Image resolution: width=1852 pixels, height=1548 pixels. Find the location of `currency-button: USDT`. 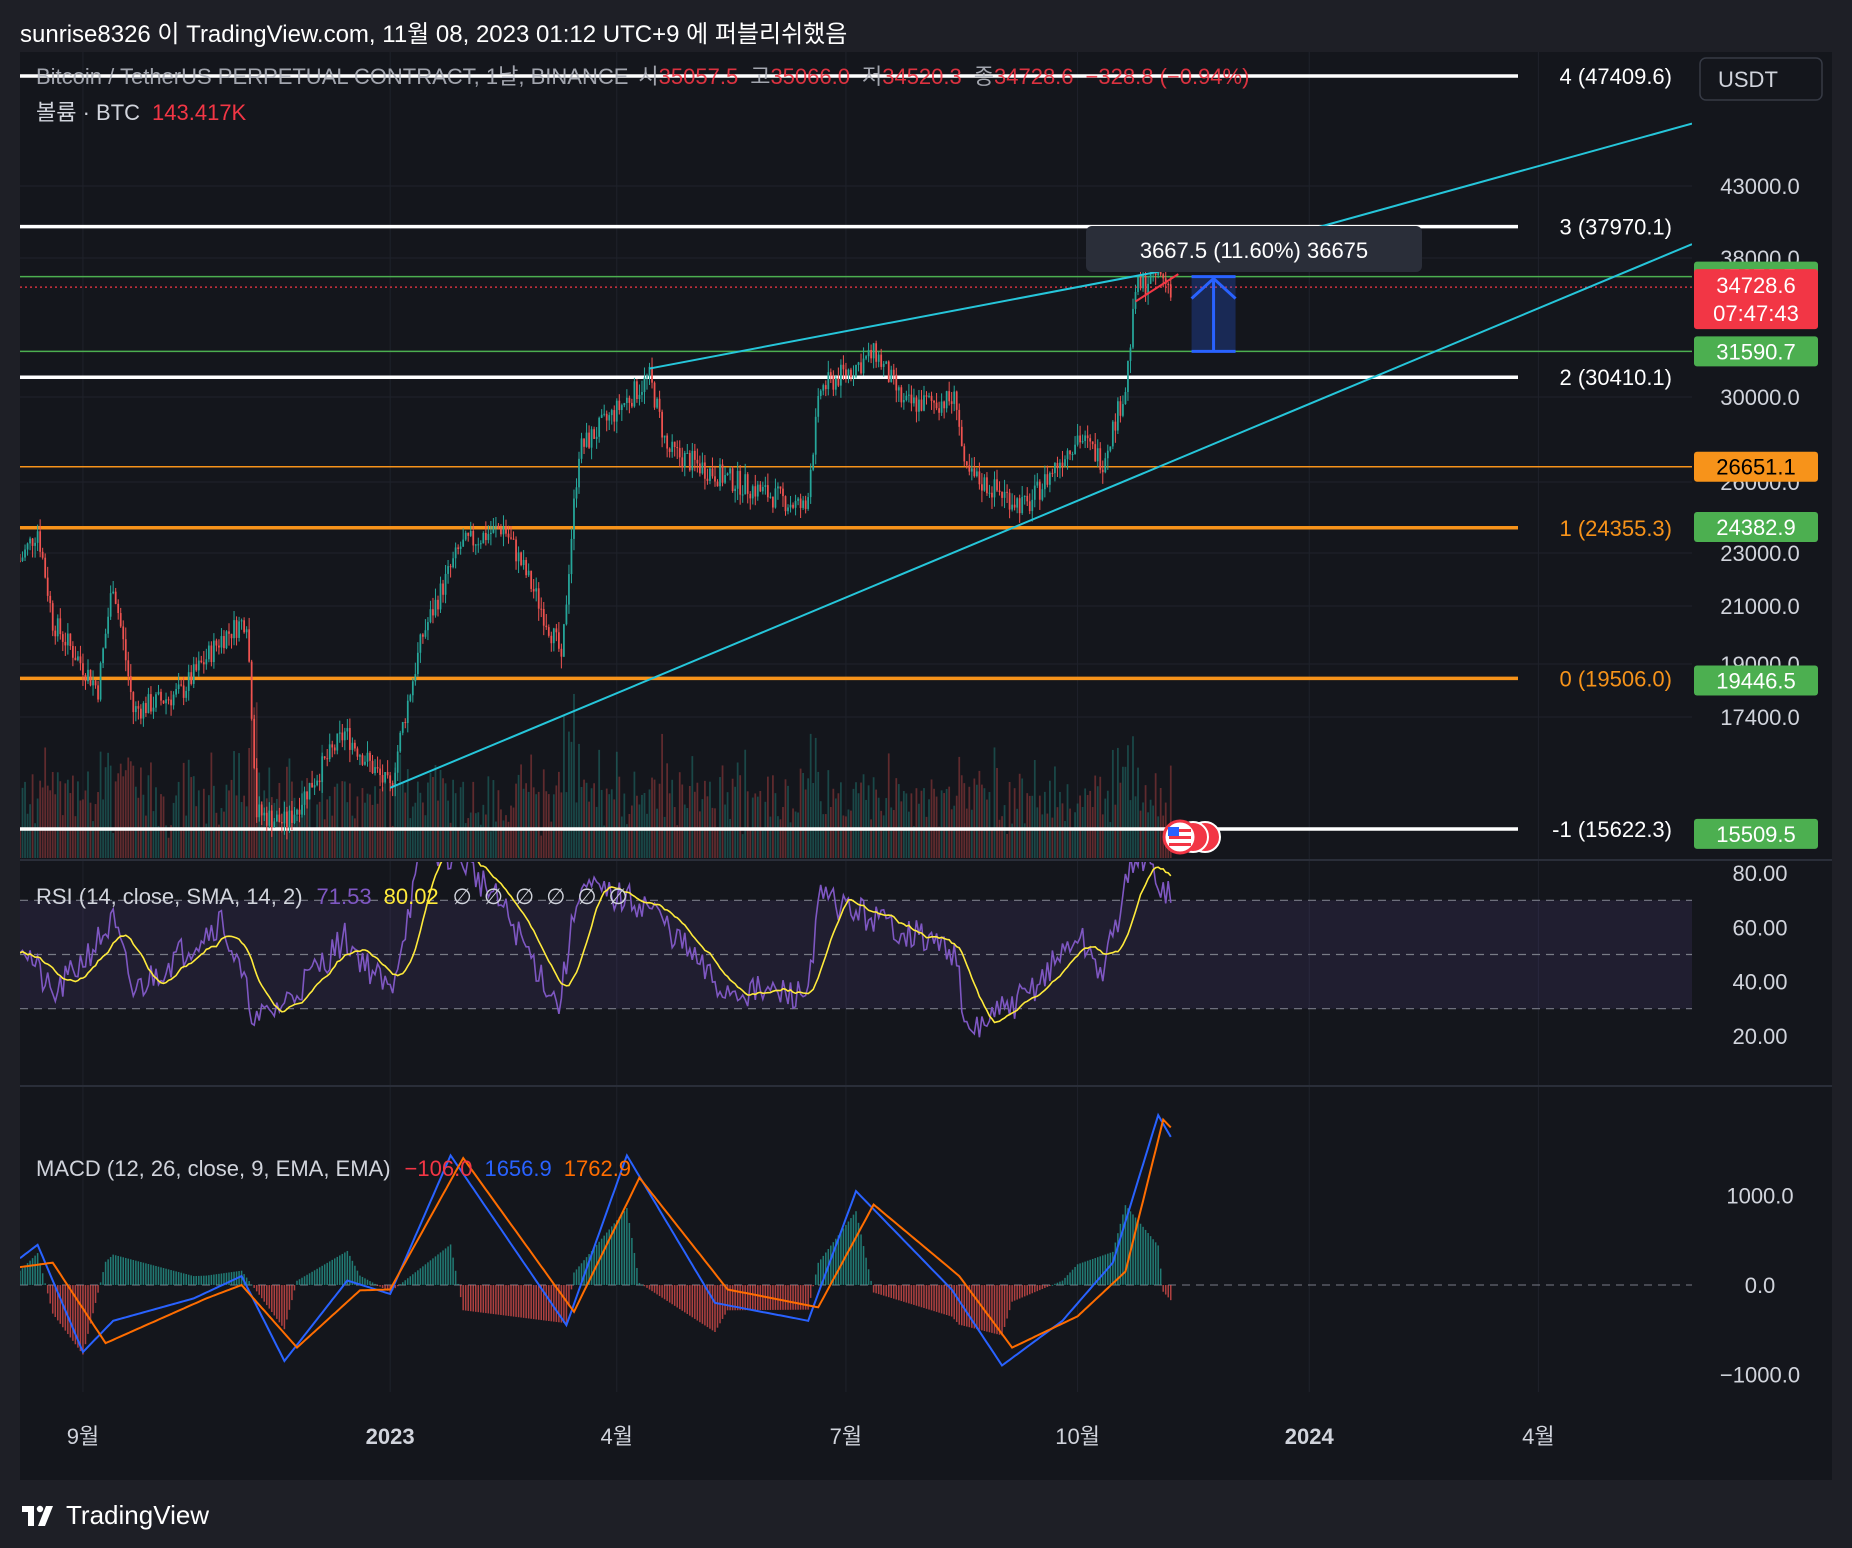

currency-button: USDT is located at coordinates (1761, 79).